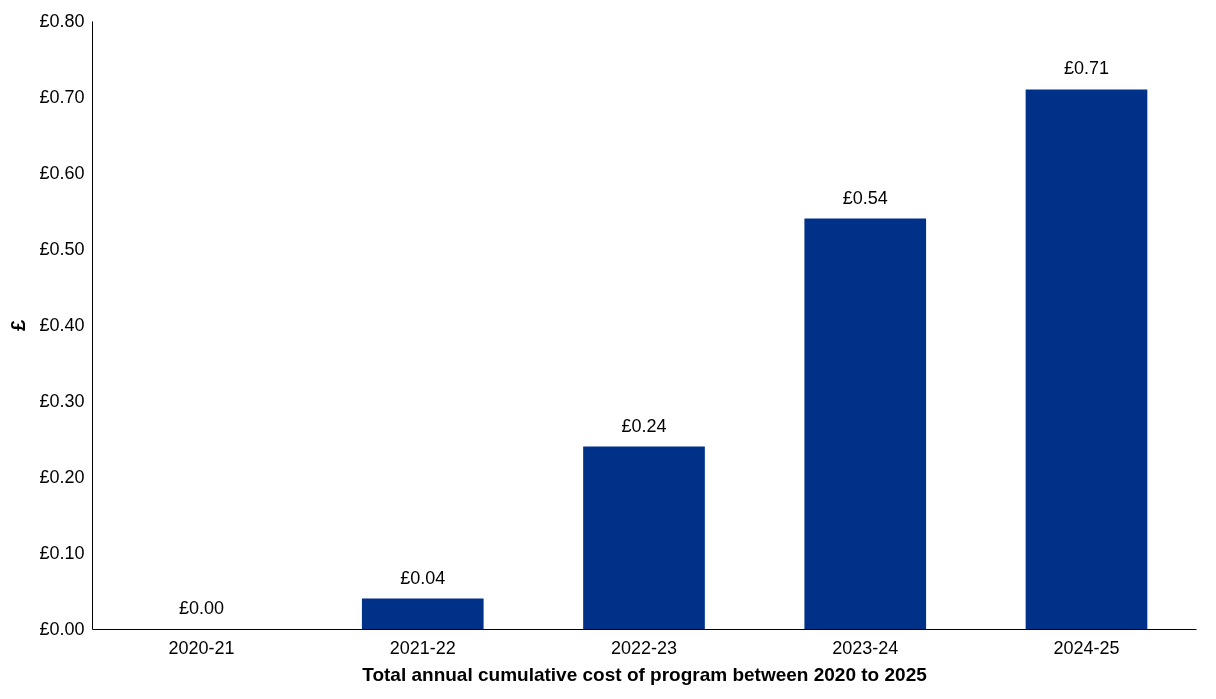 The width and height of the screenshot is (1216, 699). What do you see at coordinates (1086, 68) in the screenshot?
I see `data-label: £0.71` at bounding box center [1086, 68].